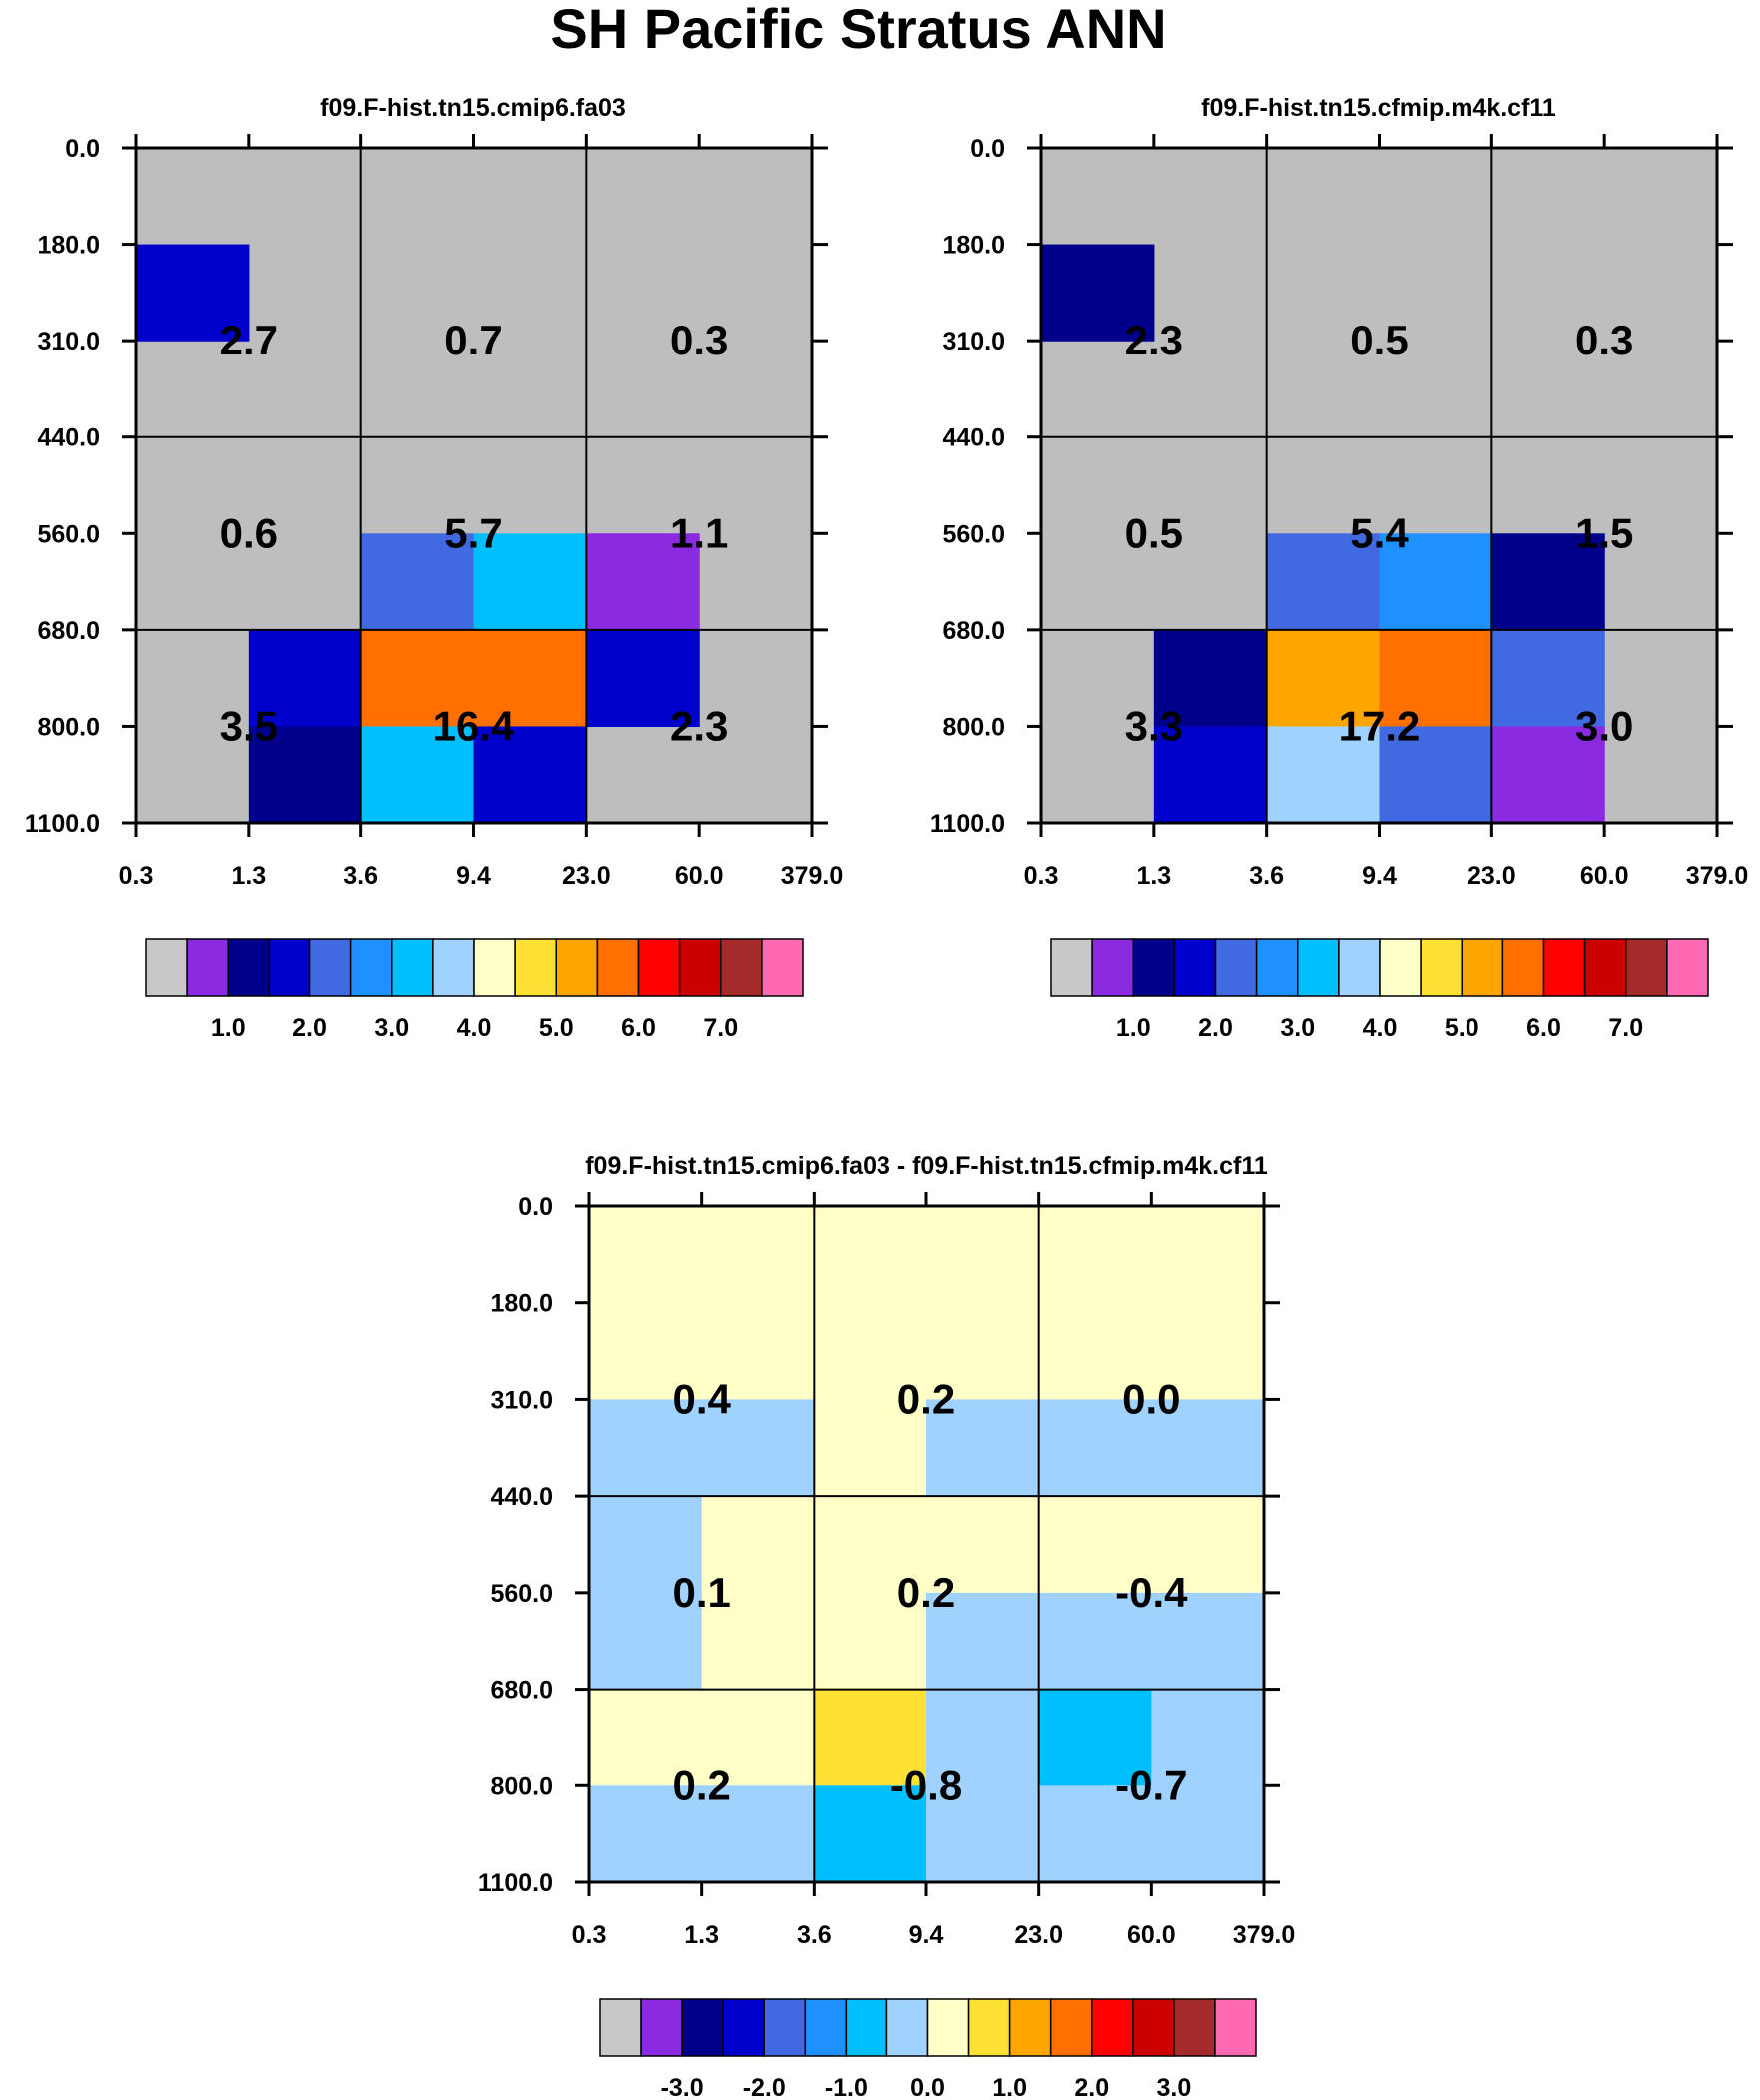 This screenshot has height=2100, width=1760. Describe the element at coordinates (1009, 2087) in the screenshot. I see `colorbar-label: 1.0` at that location.